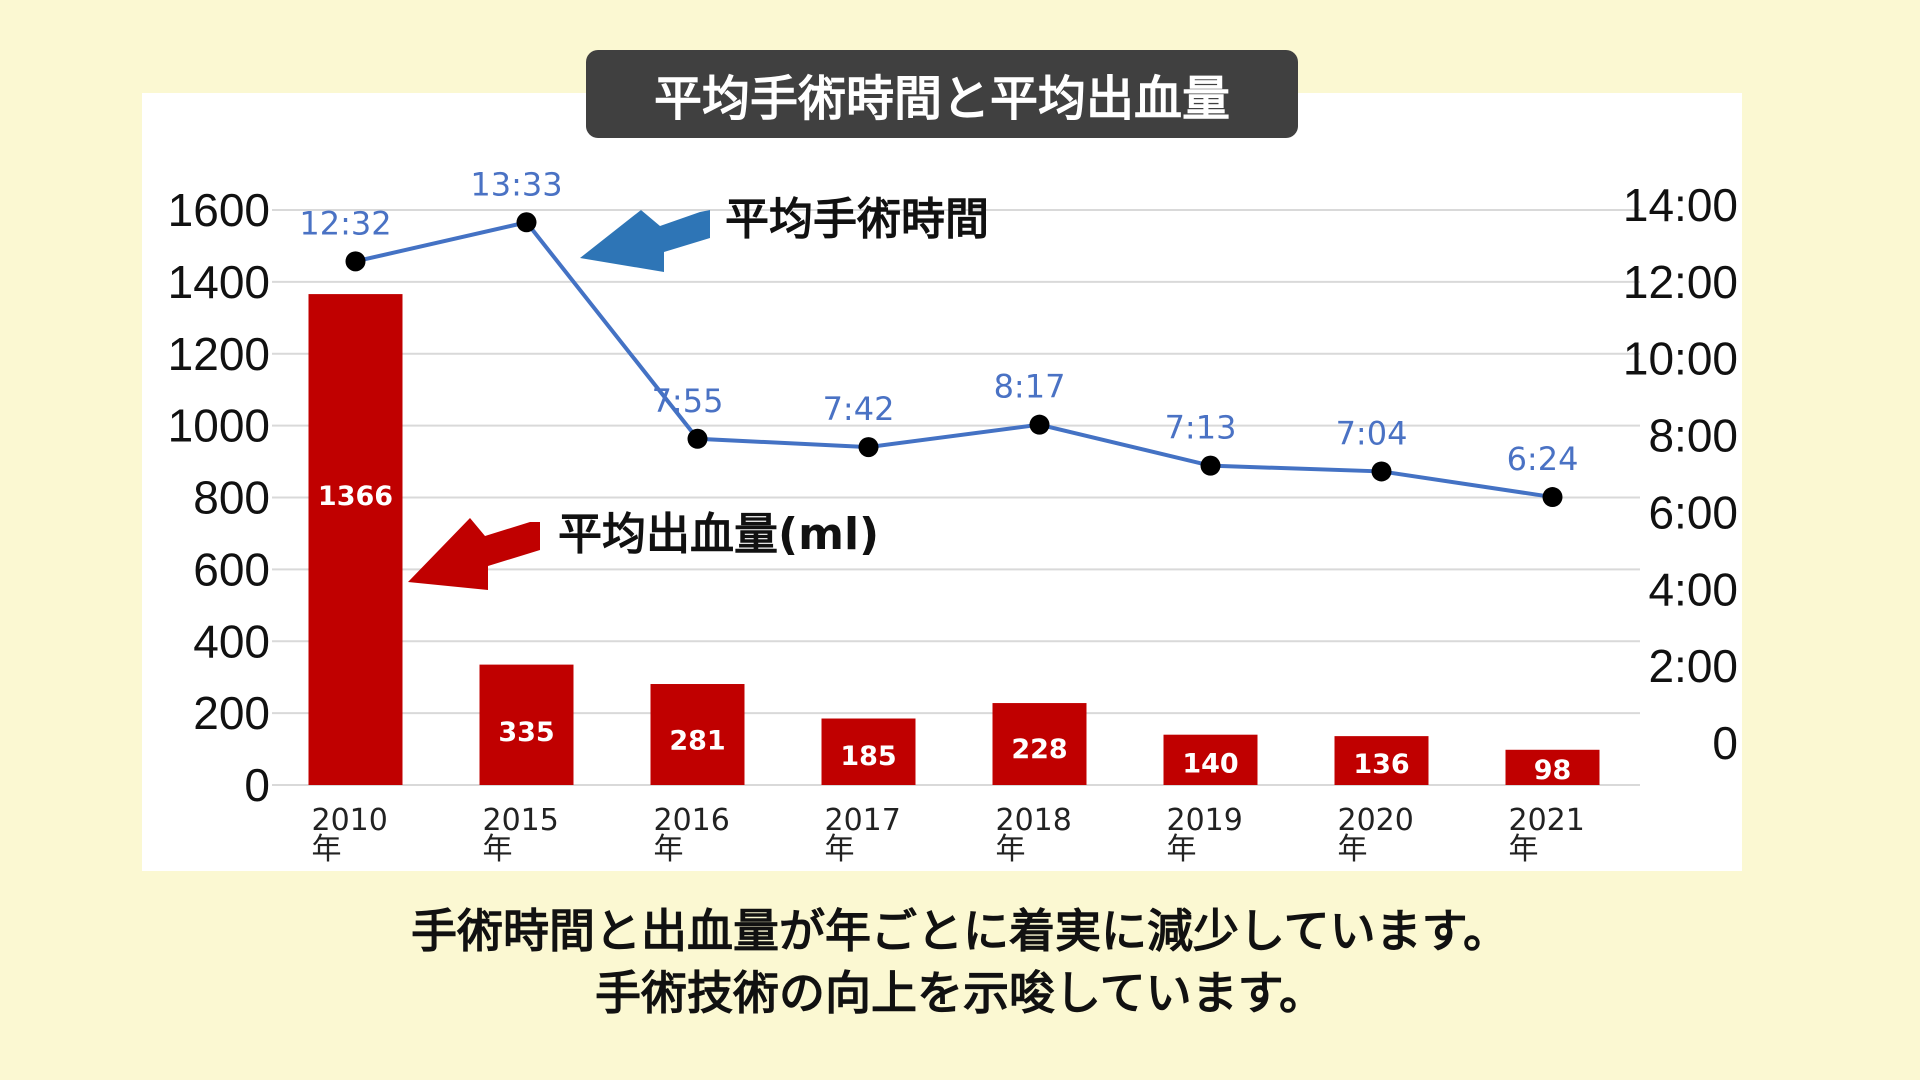 Image resolution: width=1920 pixels, height=1080 pixels. Describe the element at coordinates (688, 401) in the screenshot. I see `time-value-label: 7:55` at that location.